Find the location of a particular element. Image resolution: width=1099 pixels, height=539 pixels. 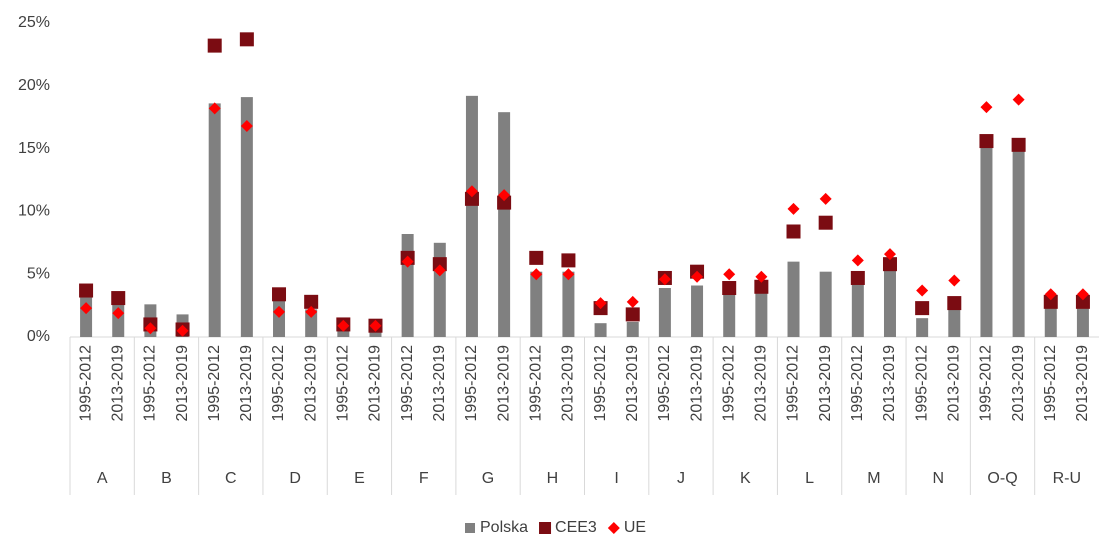

y-tick-label: 0% is located at coordinates (38, 336).